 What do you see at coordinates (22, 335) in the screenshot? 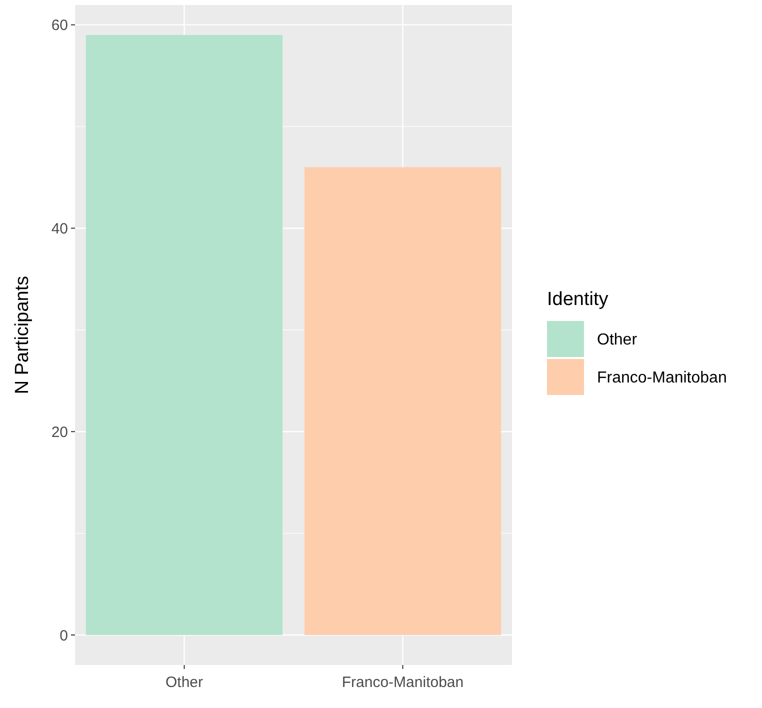
I see `y-axis-title: N Participants` at bounding box center [22, 335].